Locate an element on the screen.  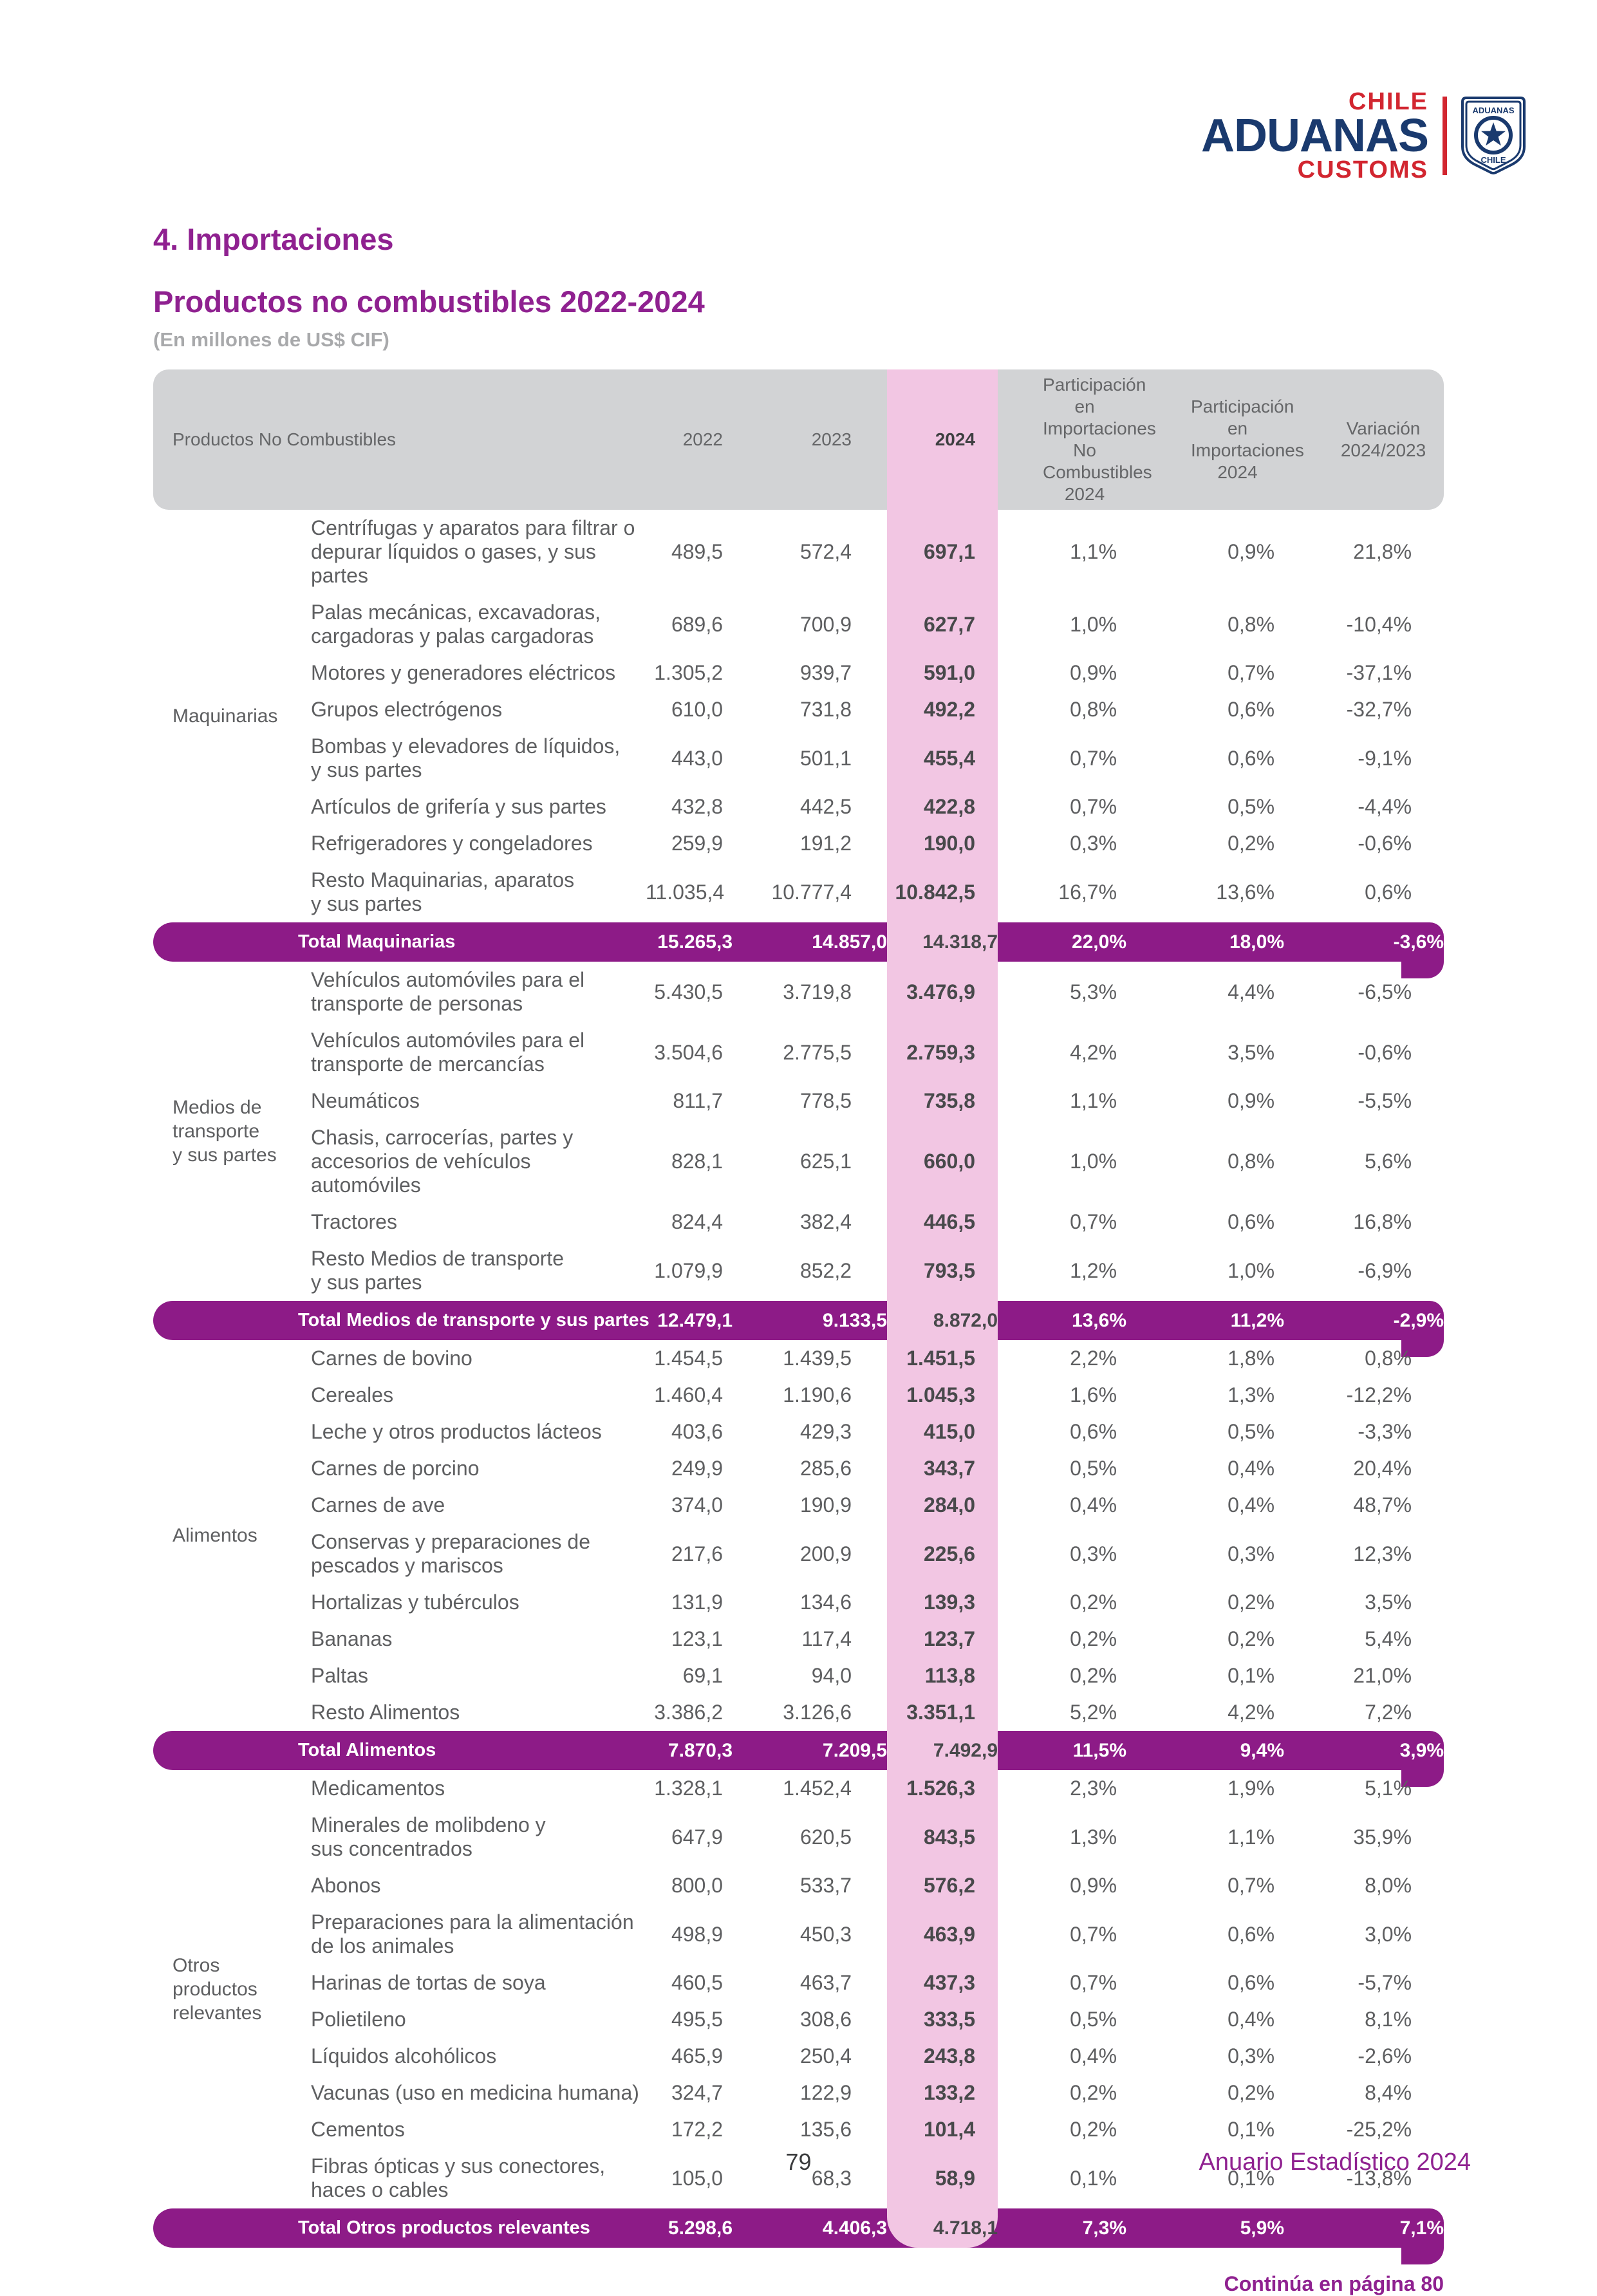
cell-var: 21,0% is located at coordinates (1364, 1675).